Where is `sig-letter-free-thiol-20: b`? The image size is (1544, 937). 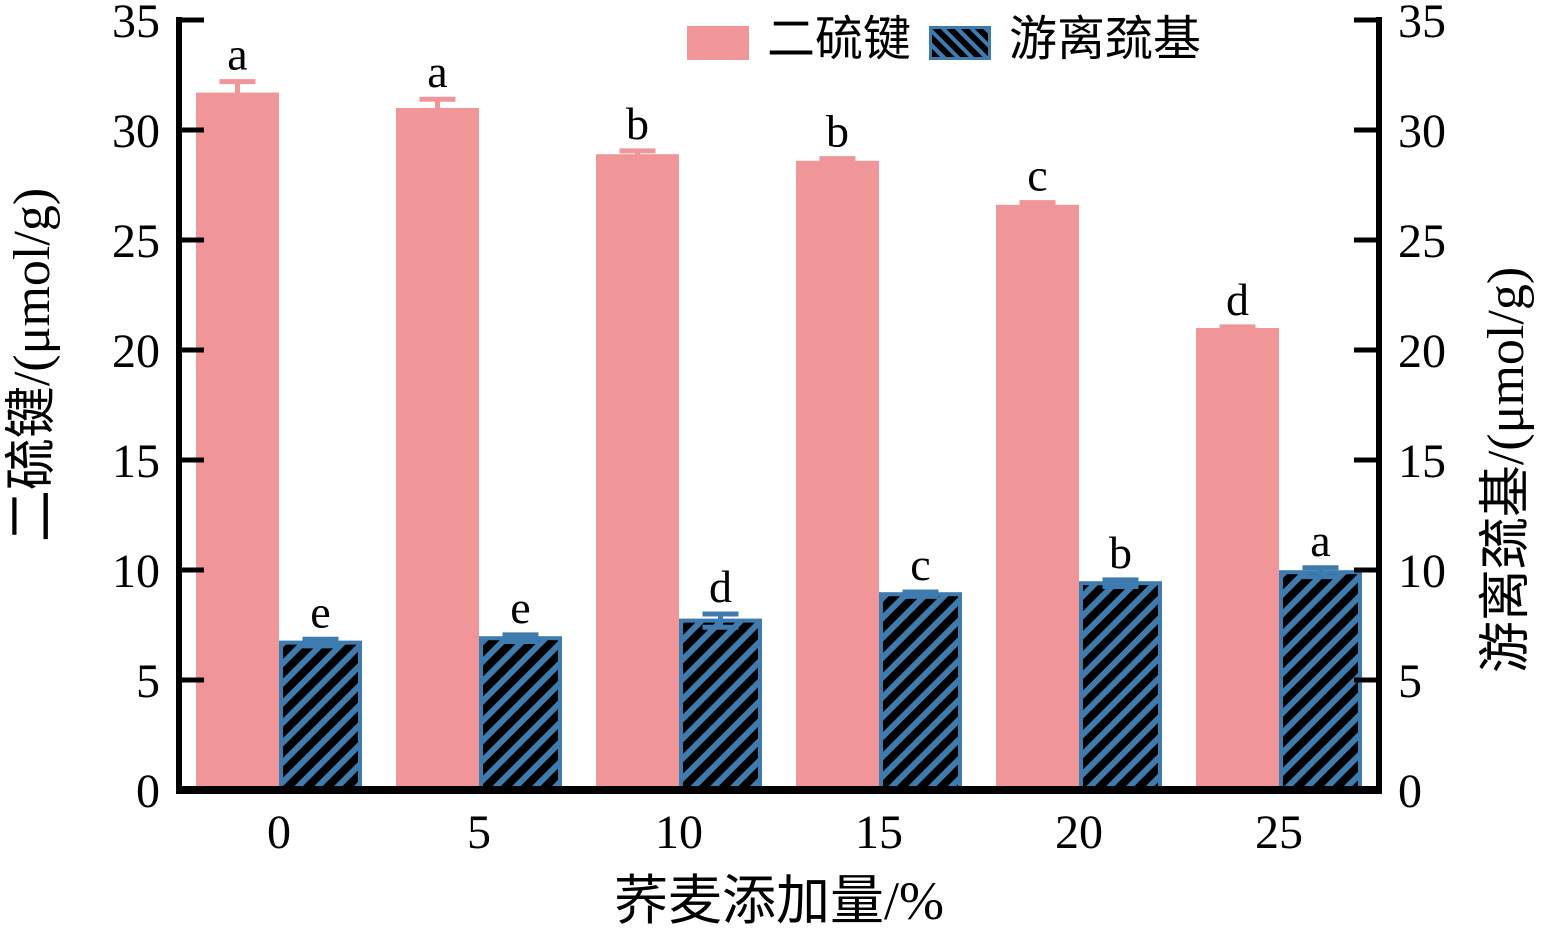
sig-letter-free-thiol-20: b is located at coordinates (1120, 552).